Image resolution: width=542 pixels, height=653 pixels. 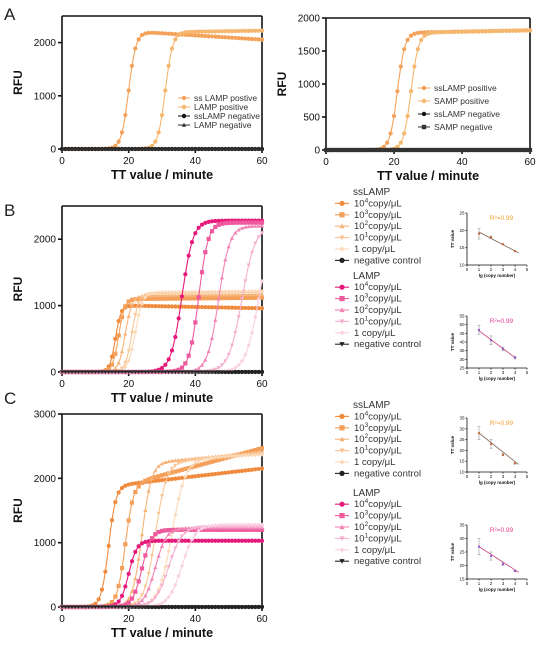 I want to click on legend-label: LAMP positive, so click(x=221, y=107).